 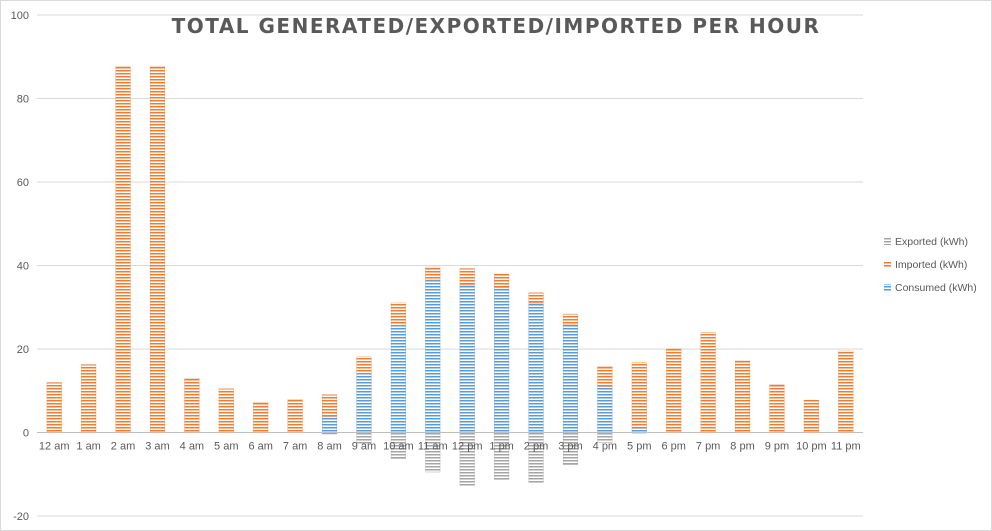 I want to click on legend-label: Imported (kWh), so click(x=931, y=265).